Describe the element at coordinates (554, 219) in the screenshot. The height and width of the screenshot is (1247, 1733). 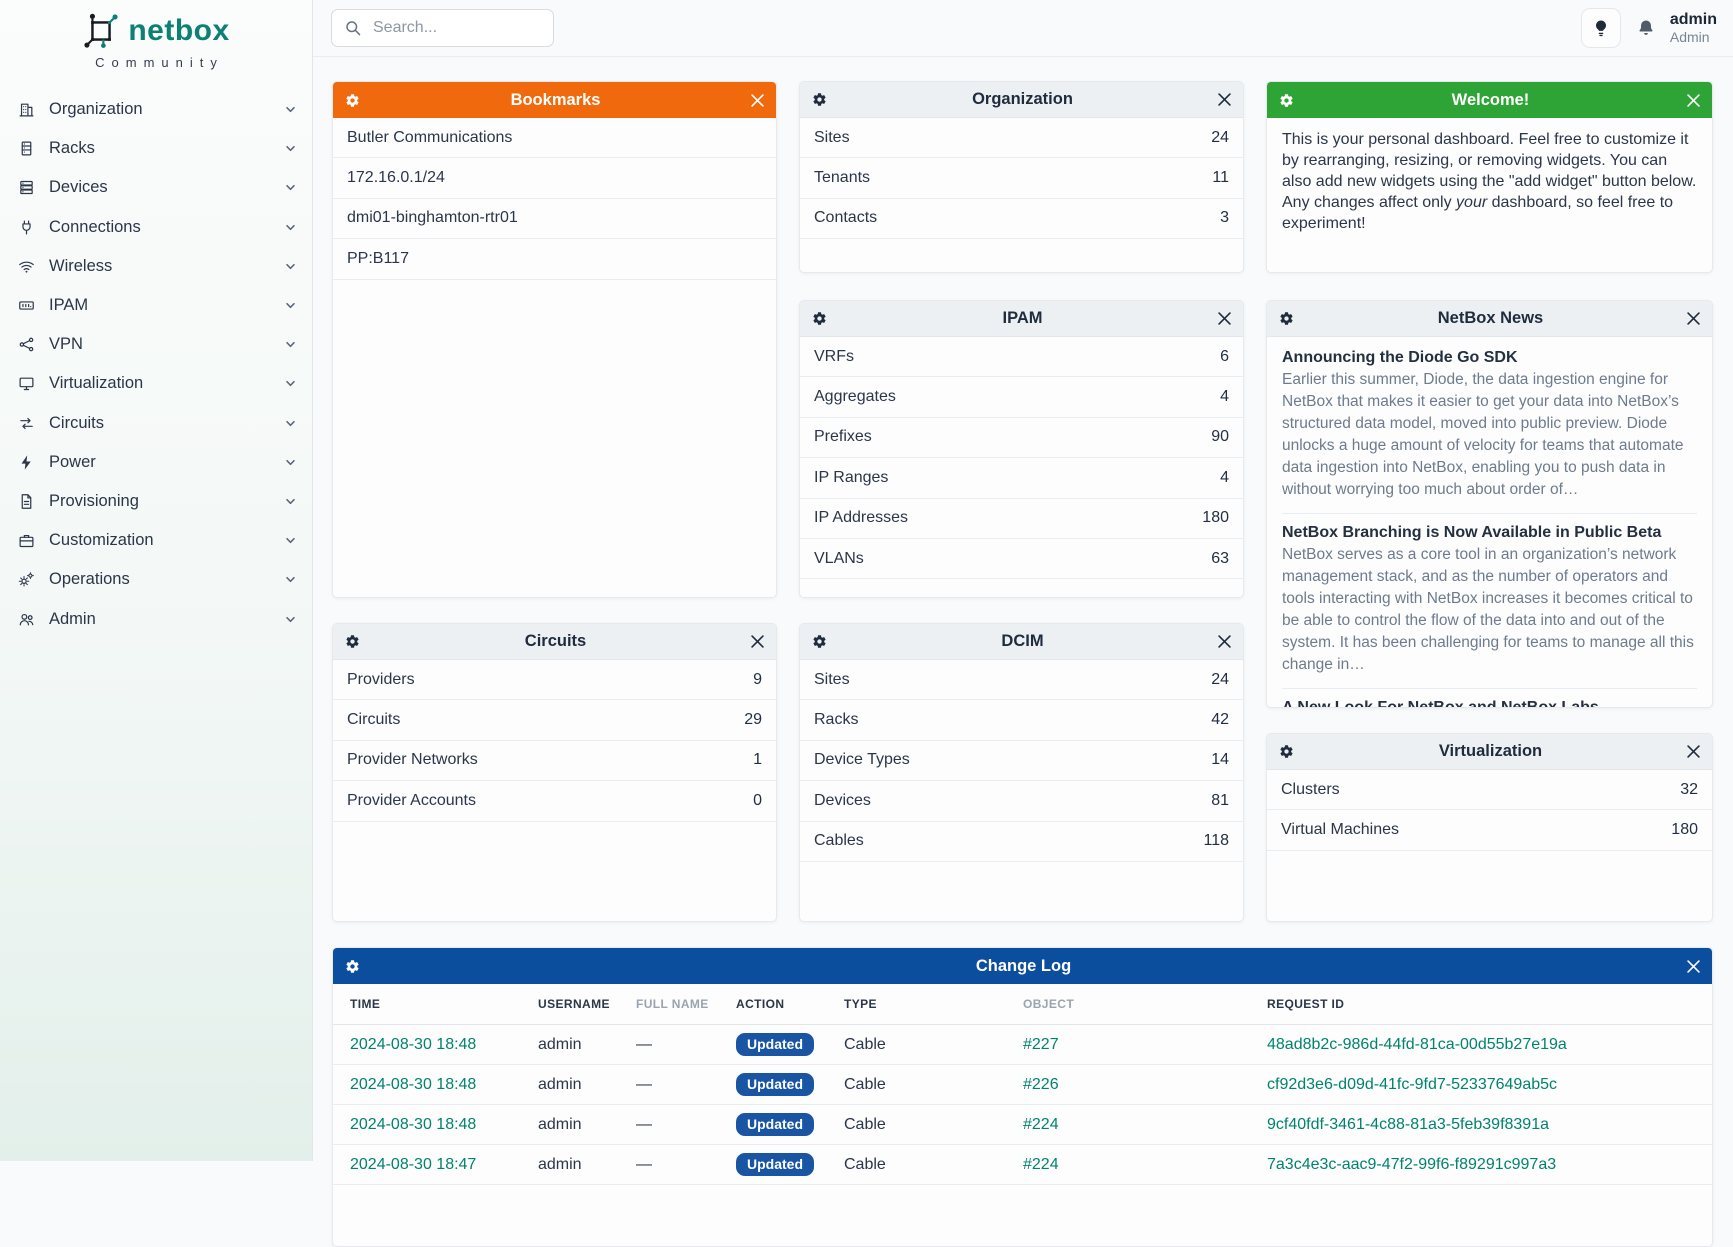
I see `bookmark-link: dmi01-binghamton-rtr01` at that location.